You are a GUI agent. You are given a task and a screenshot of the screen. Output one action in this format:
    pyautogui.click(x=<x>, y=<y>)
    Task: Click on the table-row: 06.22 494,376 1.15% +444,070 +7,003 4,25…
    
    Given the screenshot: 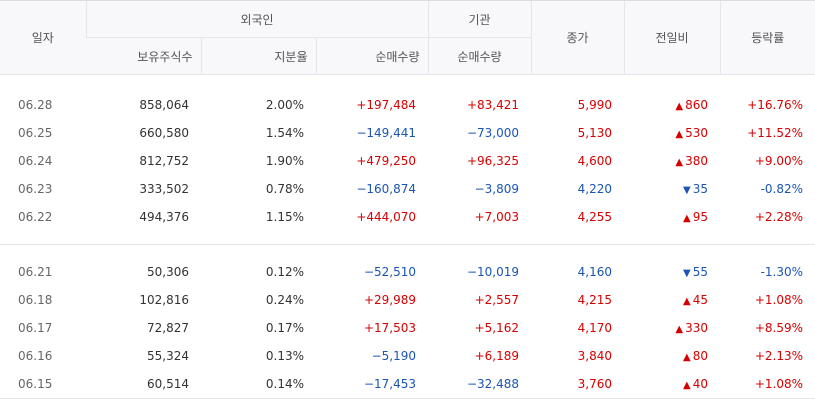 What is the action you would take?
    pyautogui.click(x=407, y=217)
    